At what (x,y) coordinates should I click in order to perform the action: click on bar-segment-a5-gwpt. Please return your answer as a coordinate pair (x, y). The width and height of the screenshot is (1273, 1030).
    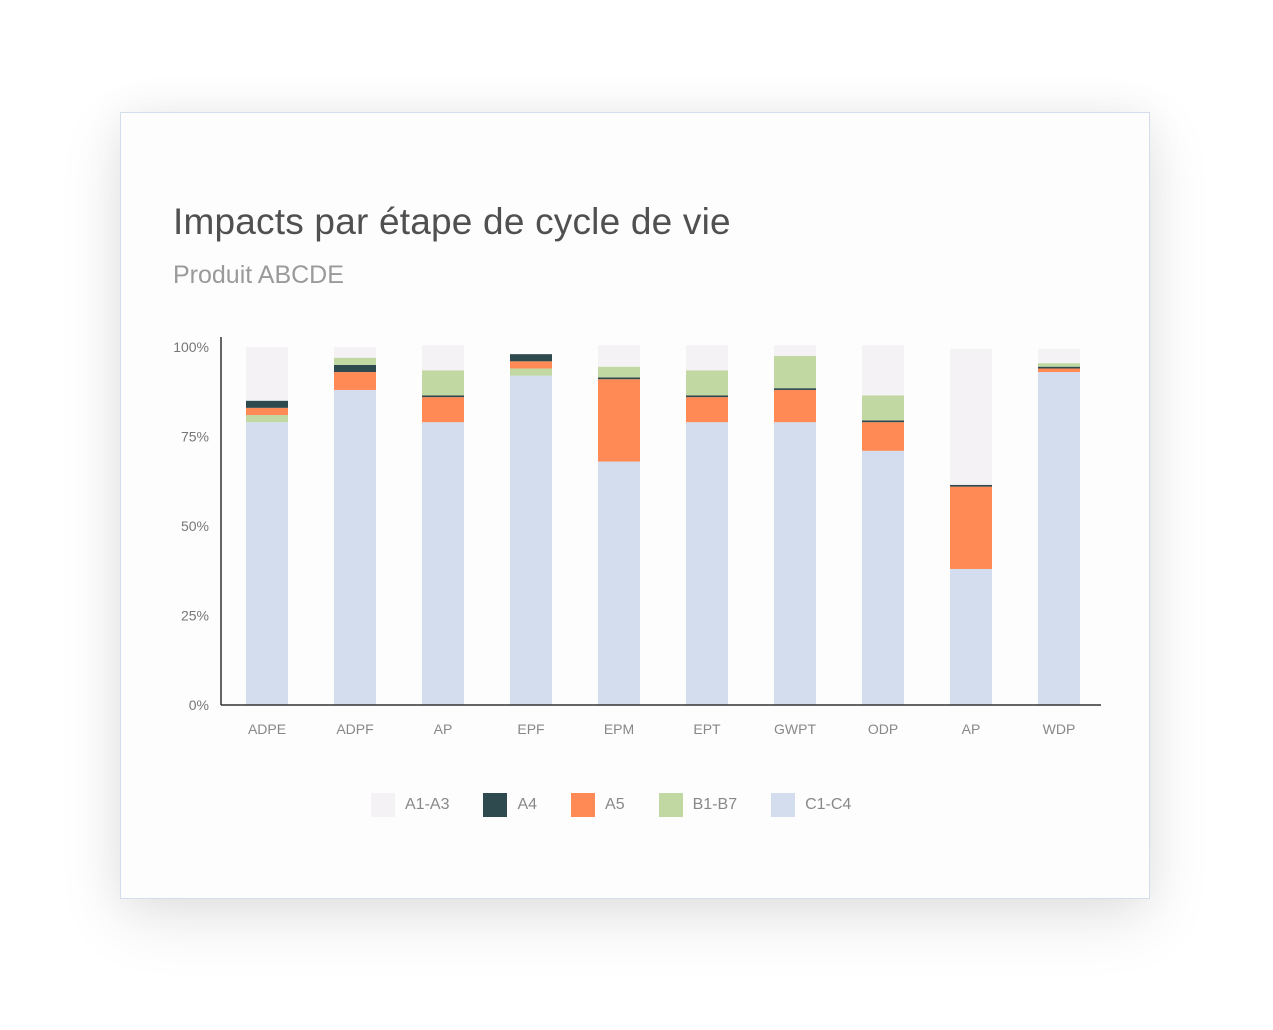
    Looking at the image, I should click on (795, 406).